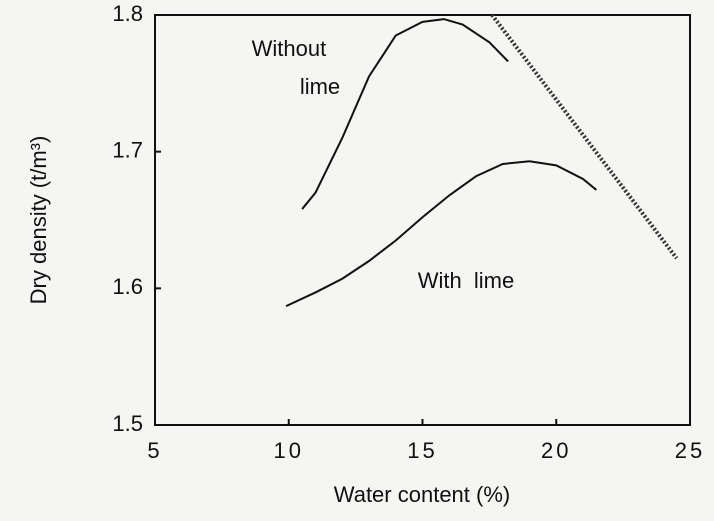 The image size is (714, 521). I want to click on x-tick-label: 25, so click(690, 450).